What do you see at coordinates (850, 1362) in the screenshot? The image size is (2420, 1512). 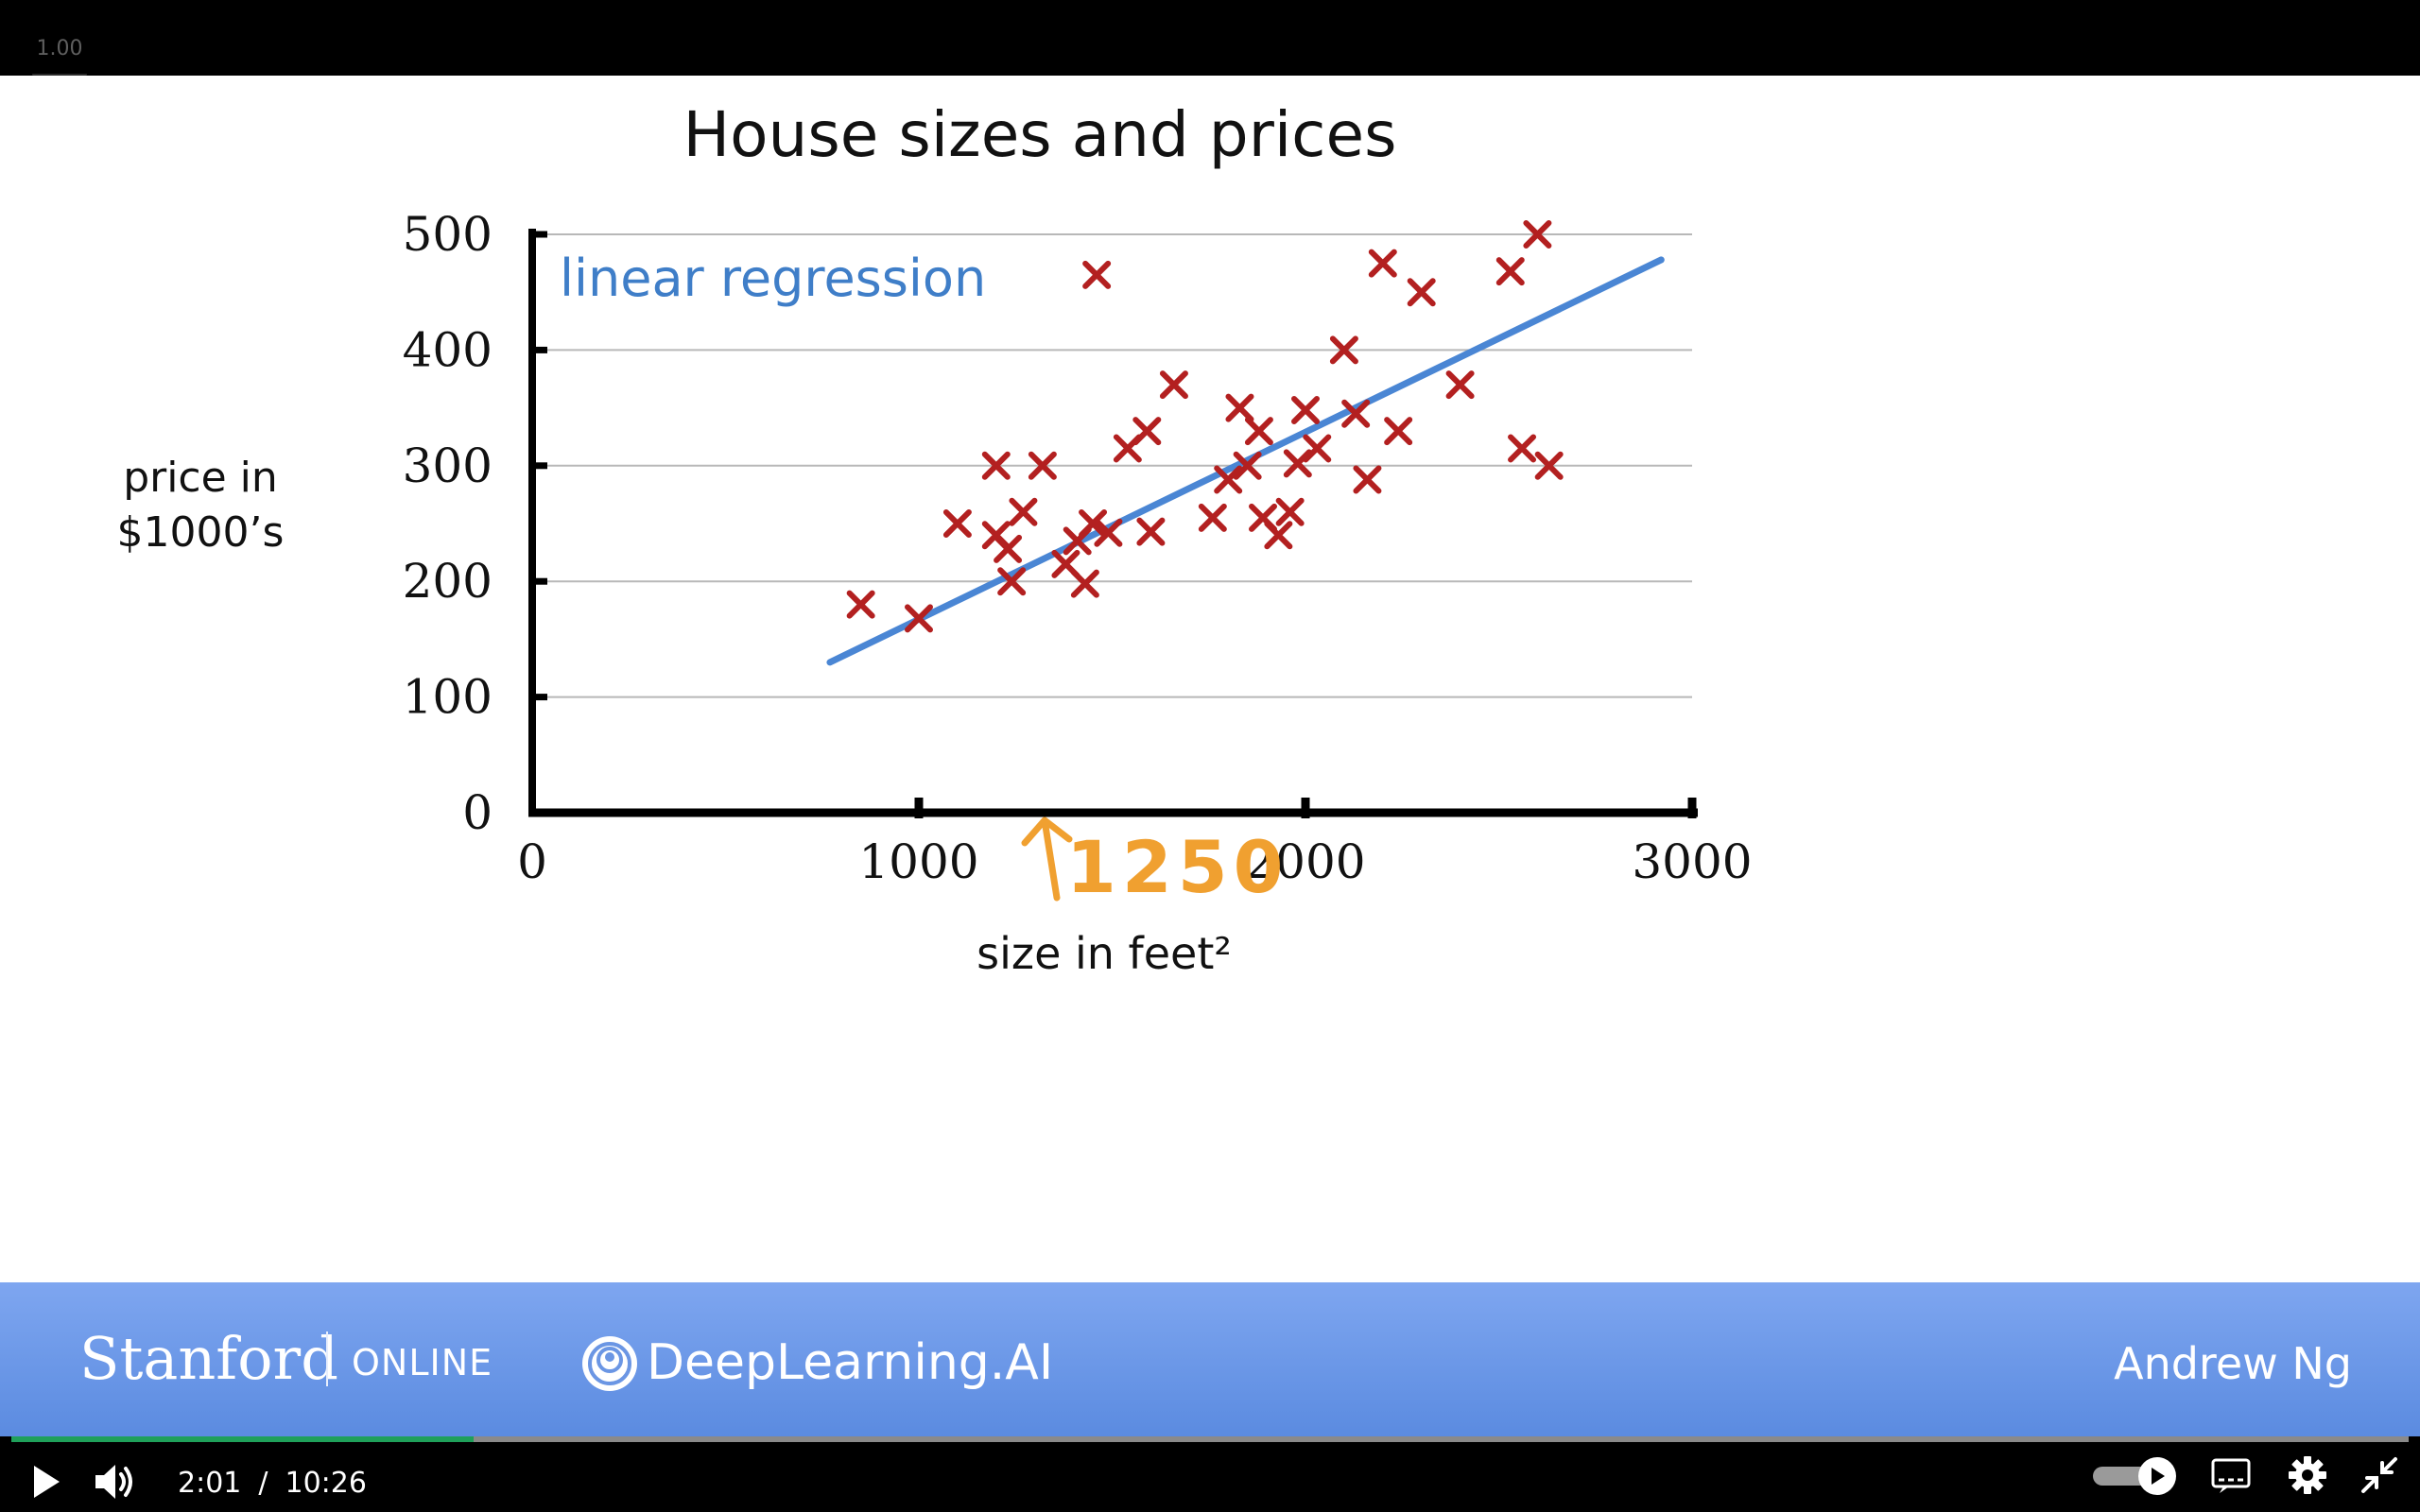 I see `deeplearning-logo-text: DeepLearning.AI` at bounding box center [850, 1362].